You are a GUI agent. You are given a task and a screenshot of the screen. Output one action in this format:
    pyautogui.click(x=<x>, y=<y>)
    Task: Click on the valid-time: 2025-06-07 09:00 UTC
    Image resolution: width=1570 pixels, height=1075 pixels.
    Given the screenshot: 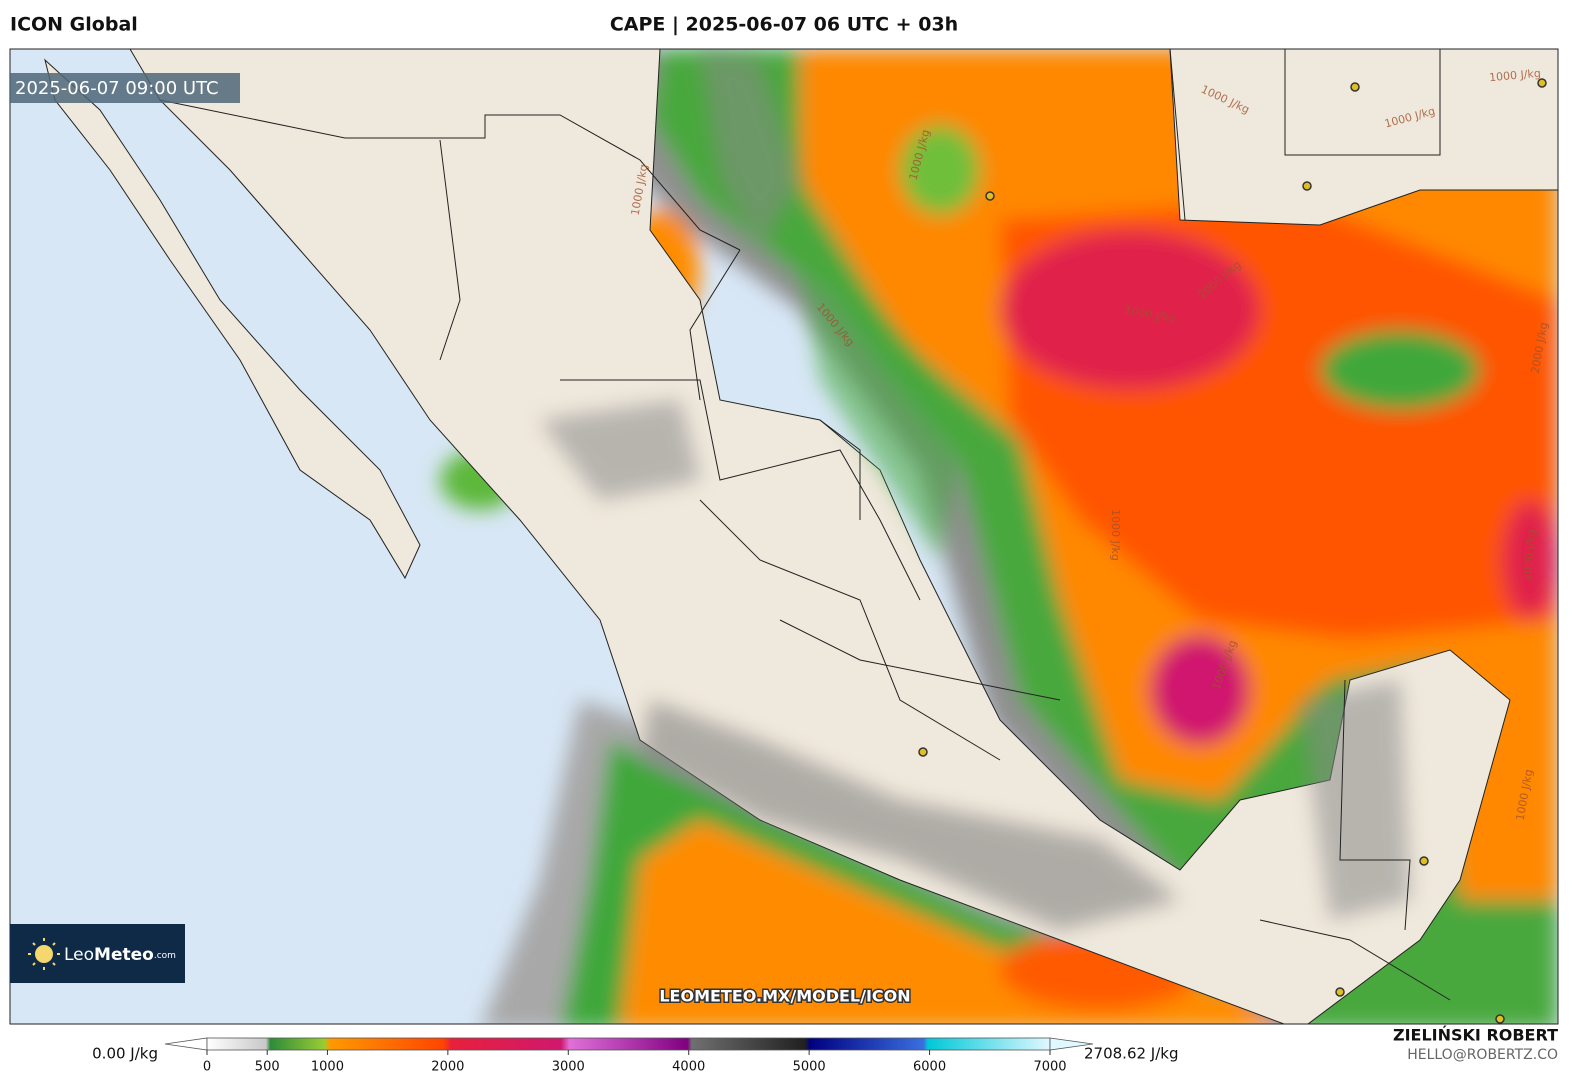 What is the action you would take?
    pyautogui.click(x=117, y=88)
    